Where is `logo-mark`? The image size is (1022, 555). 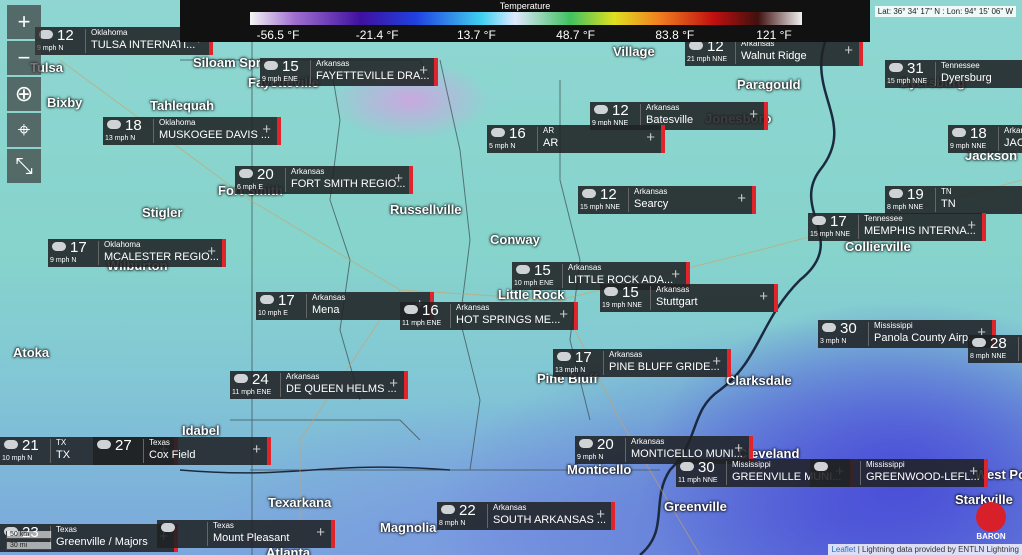 logo-mark is located at coordinates (991, 517).